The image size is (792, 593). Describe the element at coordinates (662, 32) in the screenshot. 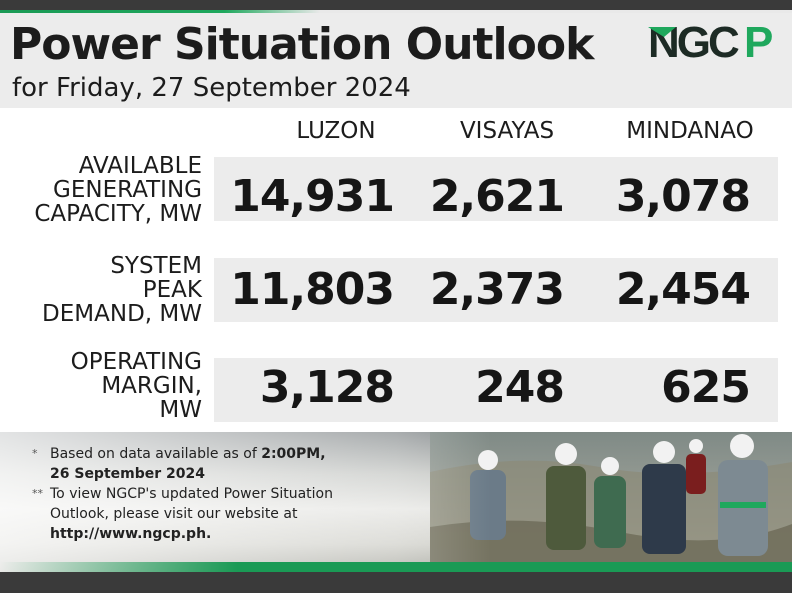

I see `logo-accent-shape` at that location.